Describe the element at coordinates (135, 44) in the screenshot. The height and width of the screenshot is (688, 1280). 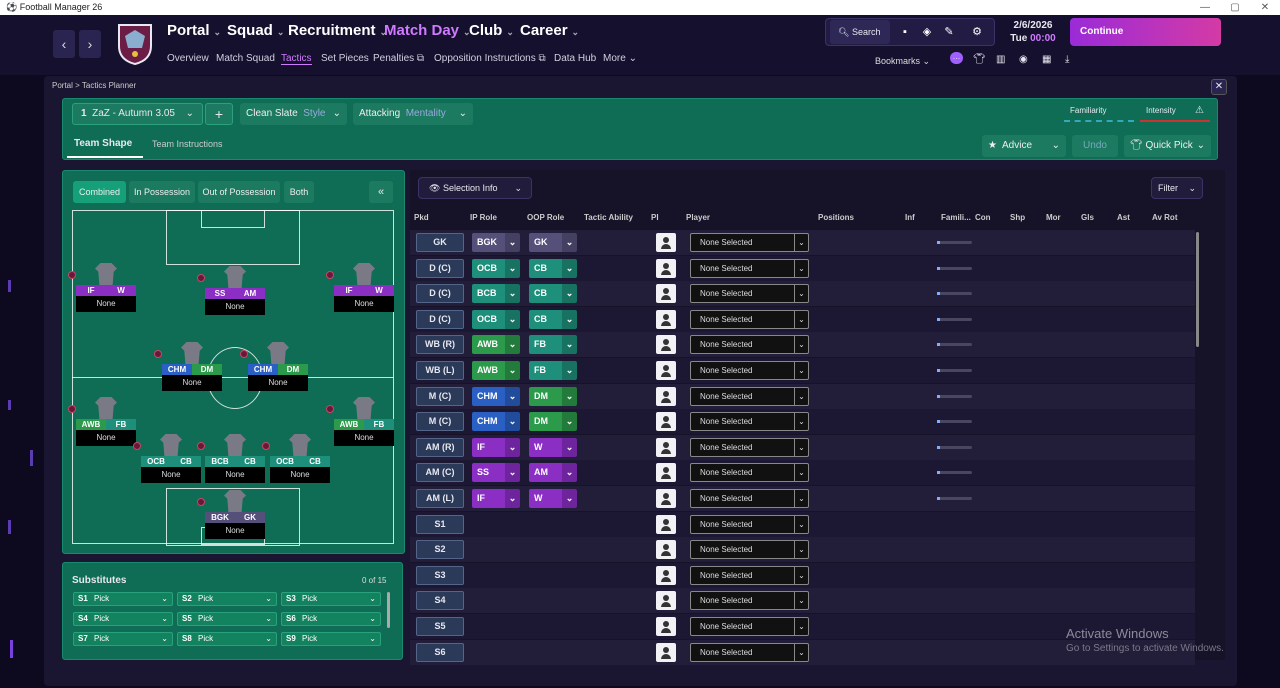
I see `club-crest-icon` at that location.